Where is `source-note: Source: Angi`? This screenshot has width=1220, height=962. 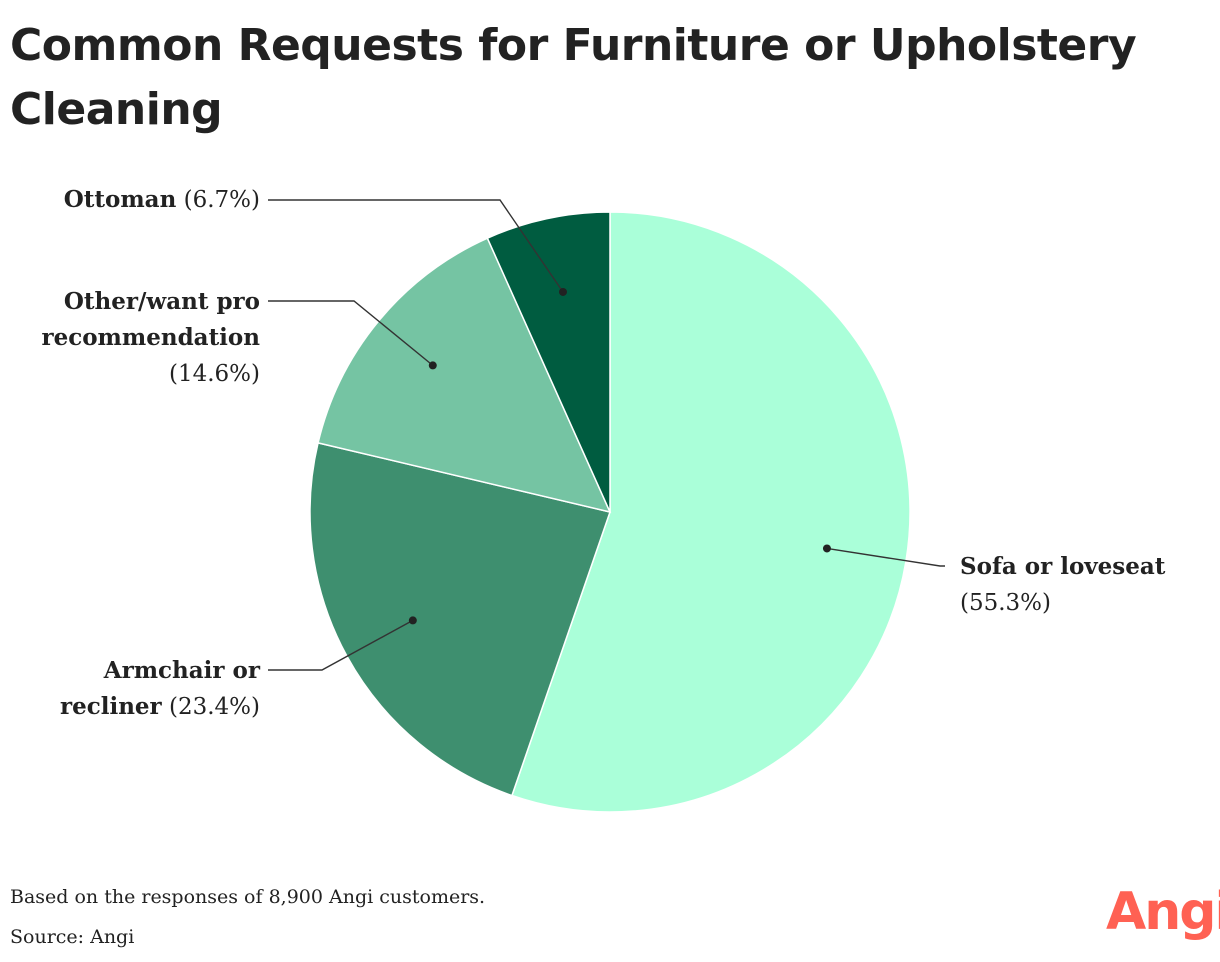 source-note: Source: Angi is located at coordinates (72, 937).